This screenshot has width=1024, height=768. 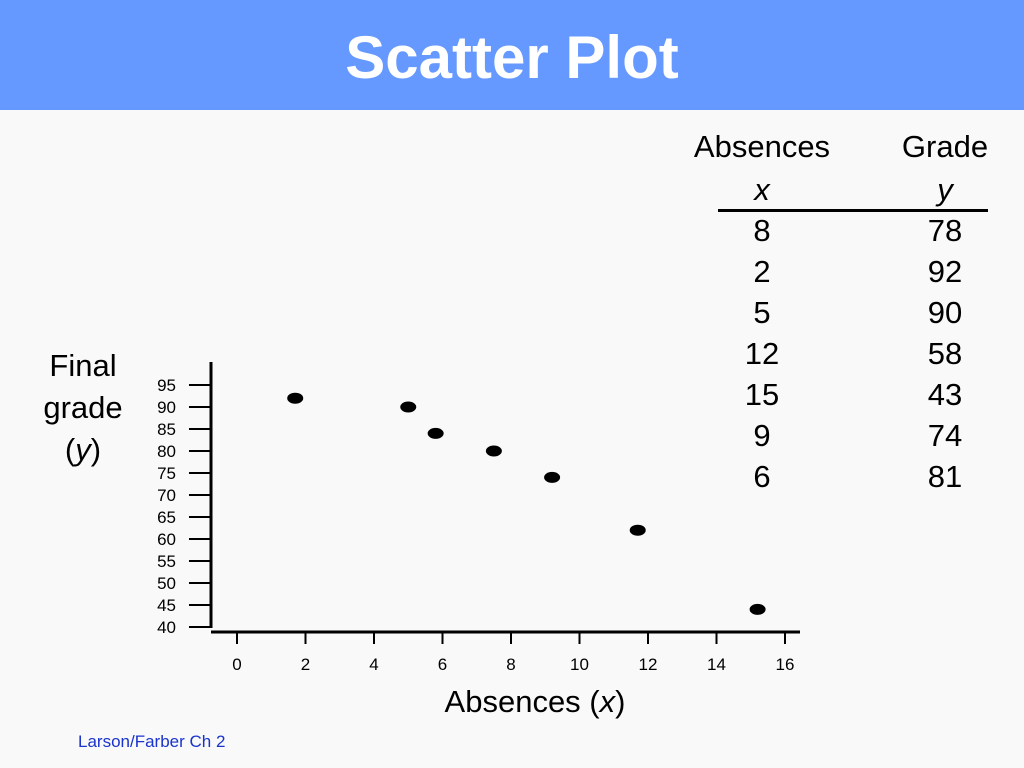 What do you see at coordinates (166, 429) in the screenshot?
I see `y-tick-label: 85` at bounding box center [166, 429].